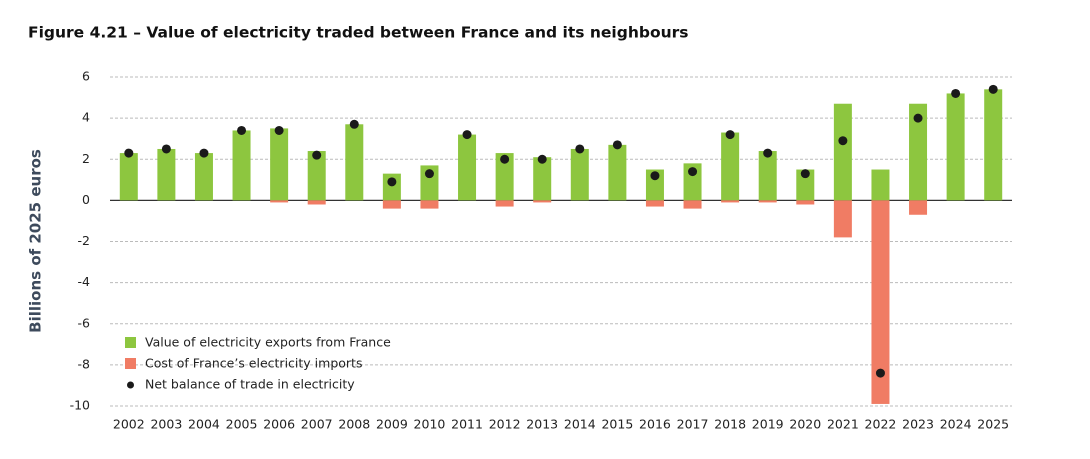  What do you see at coordinates (86, 158) in the screenshot?
I see `y-tick-label: 2` at bounding box center [86, 158].